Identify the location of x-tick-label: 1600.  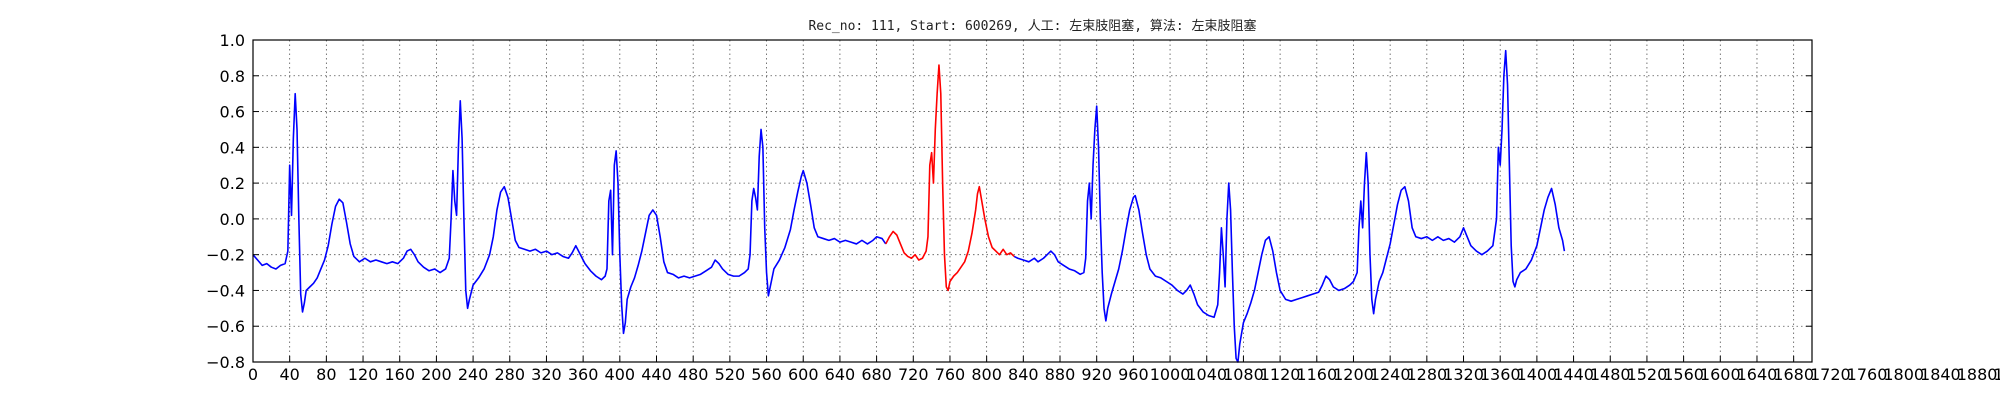
(1720, 374).